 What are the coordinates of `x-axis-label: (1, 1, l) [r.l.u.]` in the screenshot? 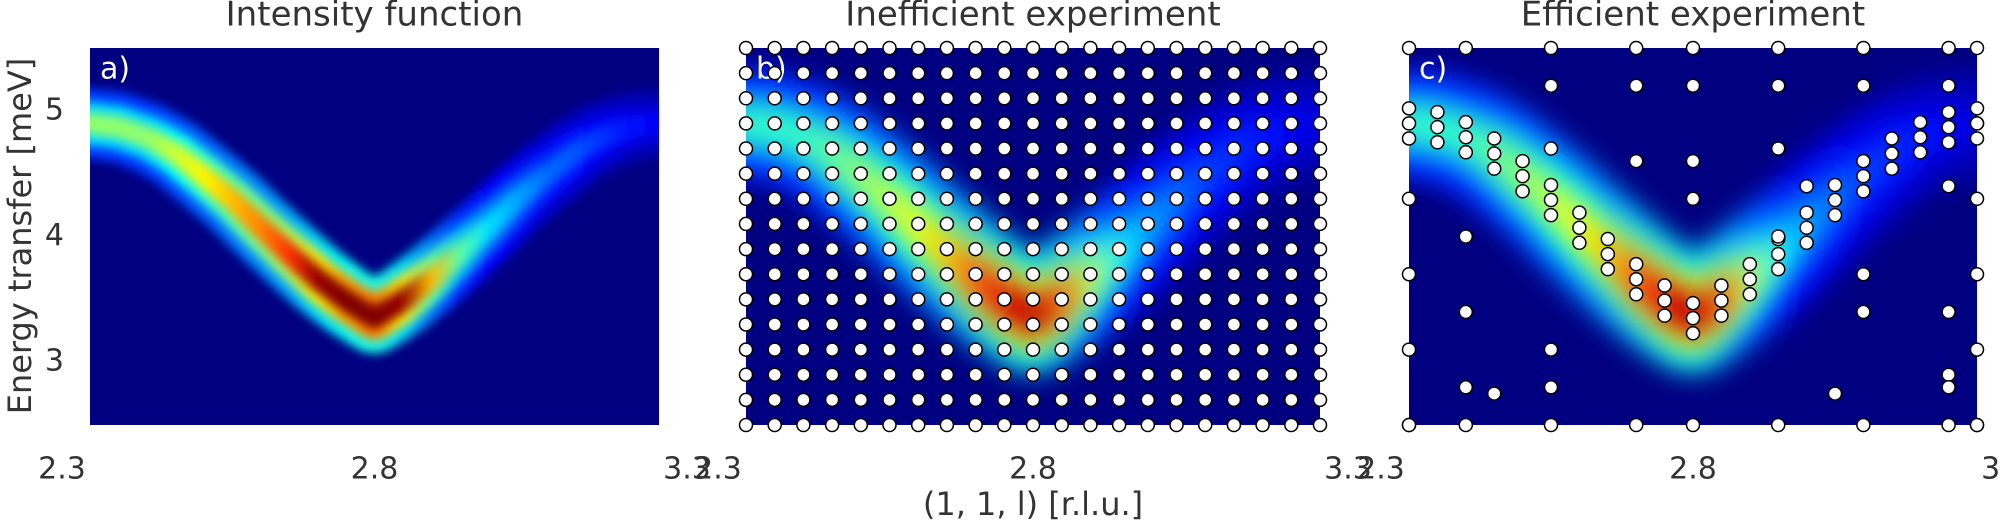 It's located at (1033, 504).